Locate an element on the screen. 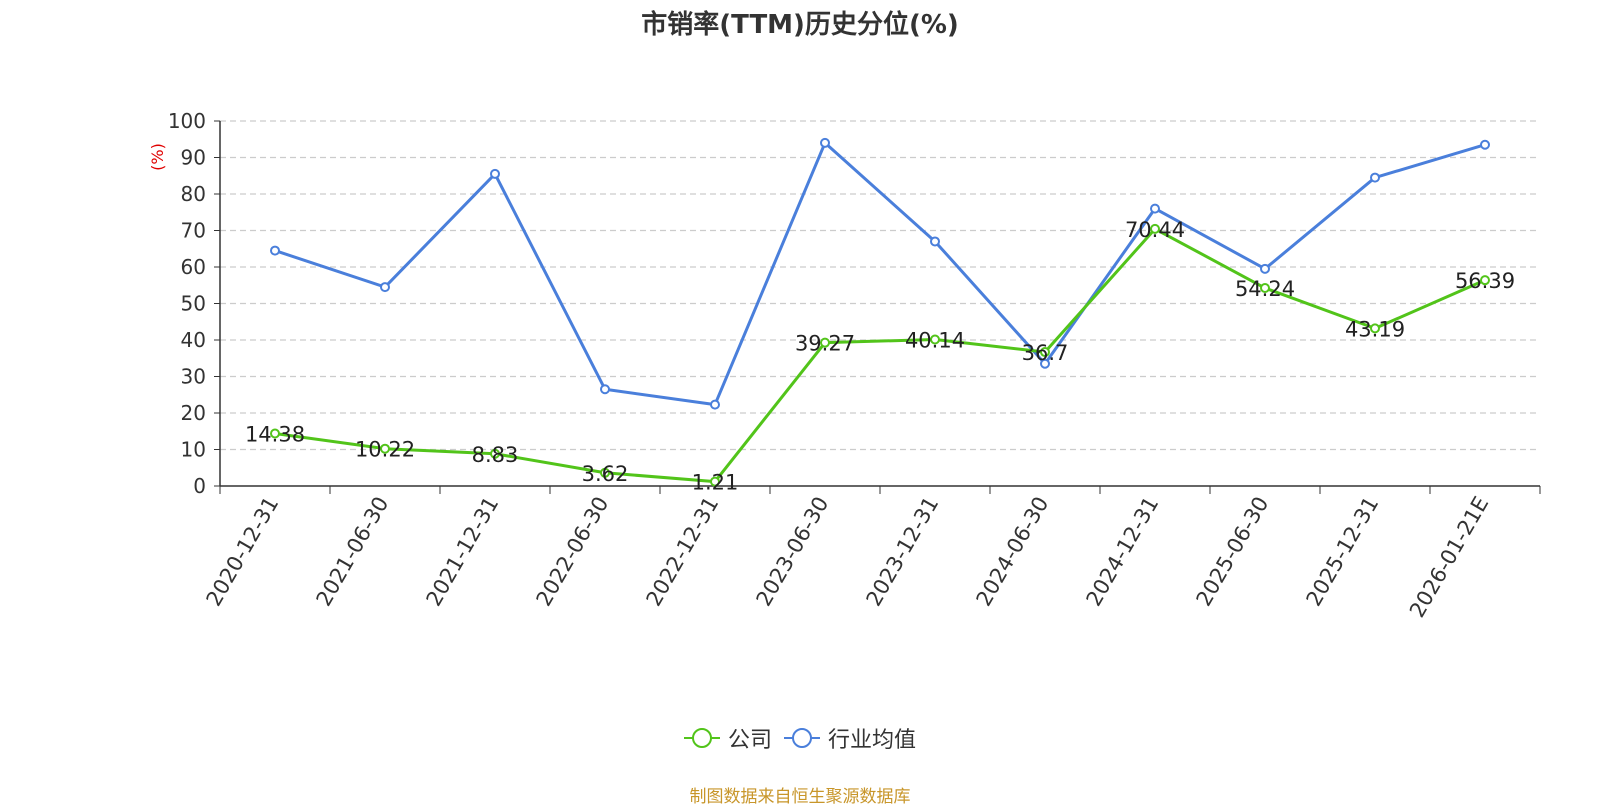  y-tick-label: 90 is located at coordinates (193, 158).